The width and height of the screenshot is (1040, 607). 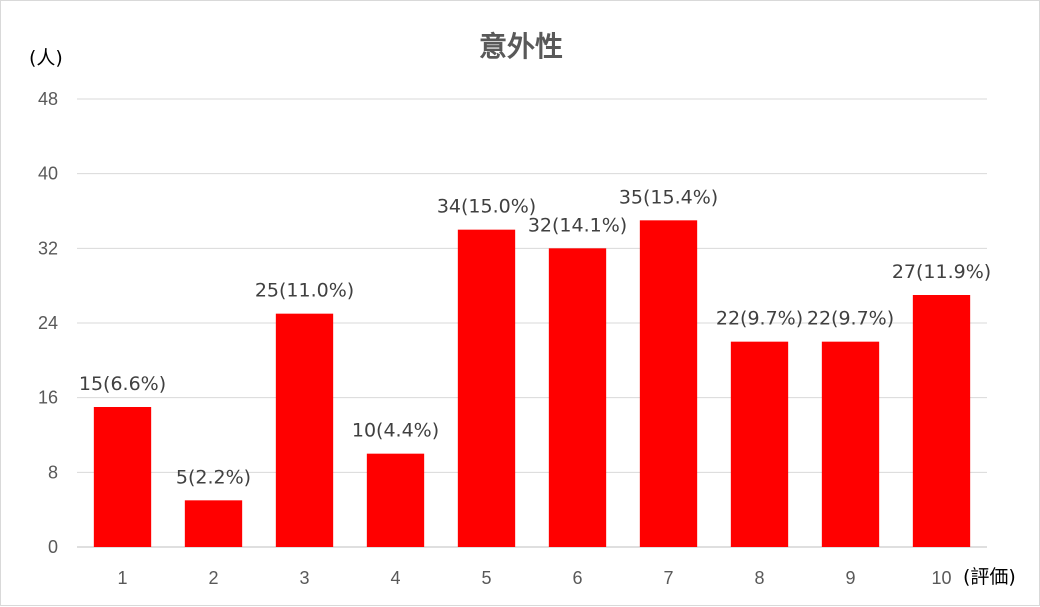 I want to click on y-tick-label: 0, so click(x=53, y=547).